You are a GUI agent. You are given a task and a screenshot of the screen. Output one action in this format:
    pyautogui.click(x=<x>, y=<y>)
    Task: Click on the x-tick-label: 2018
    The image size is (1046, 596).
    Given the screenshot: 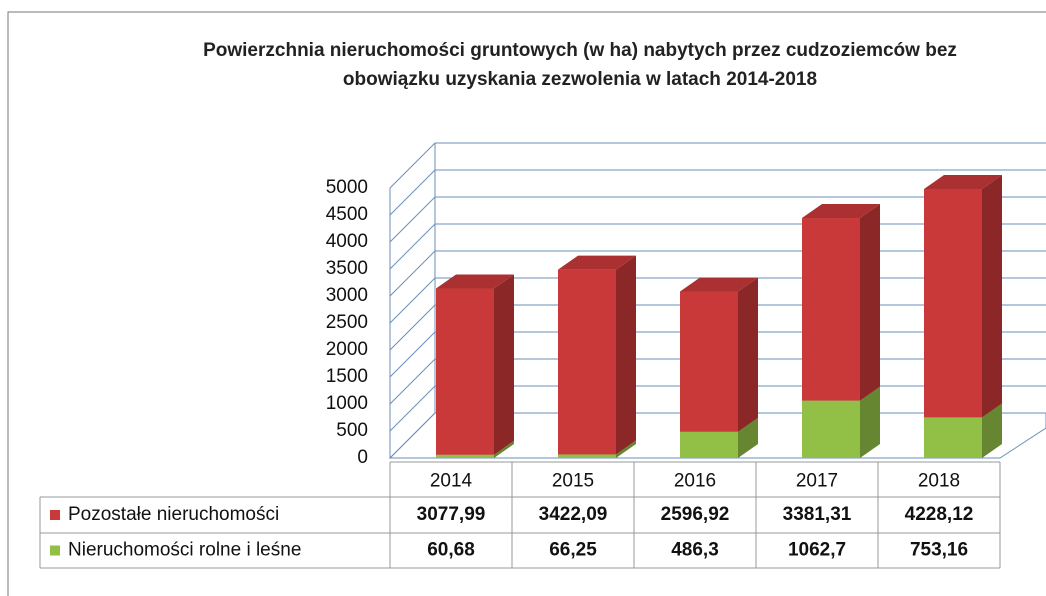 What is the action you would take?
    pyautogui.click(x=939, y=481)
    